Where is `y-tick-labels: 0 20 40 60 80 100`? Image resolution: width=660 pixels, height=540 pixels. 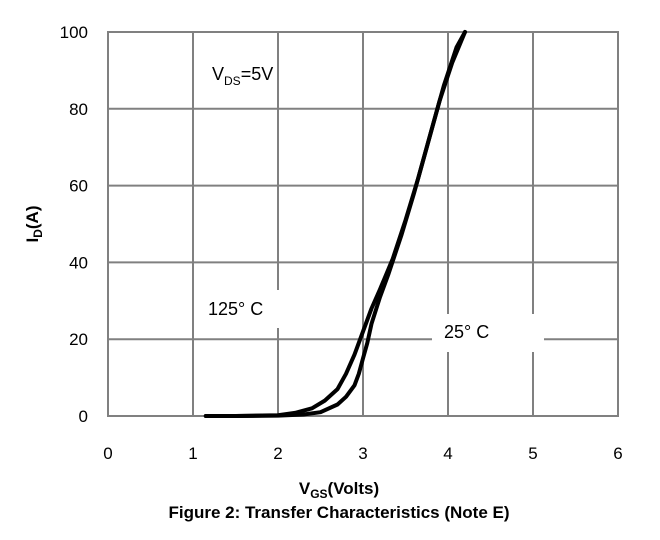 y-tick-labels: 0 20 40 60 80 100 is located at coordinates (74, 224).